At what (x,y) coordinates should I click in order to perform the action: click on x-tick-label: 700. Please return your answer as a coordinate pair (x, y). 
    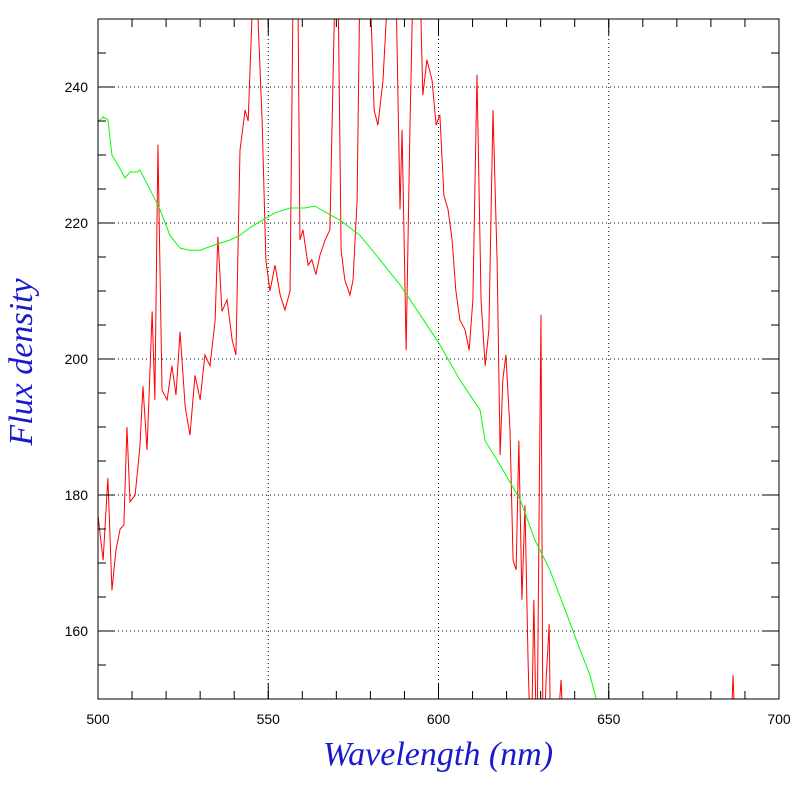
    Looking at the image, I should click on (779, 719).